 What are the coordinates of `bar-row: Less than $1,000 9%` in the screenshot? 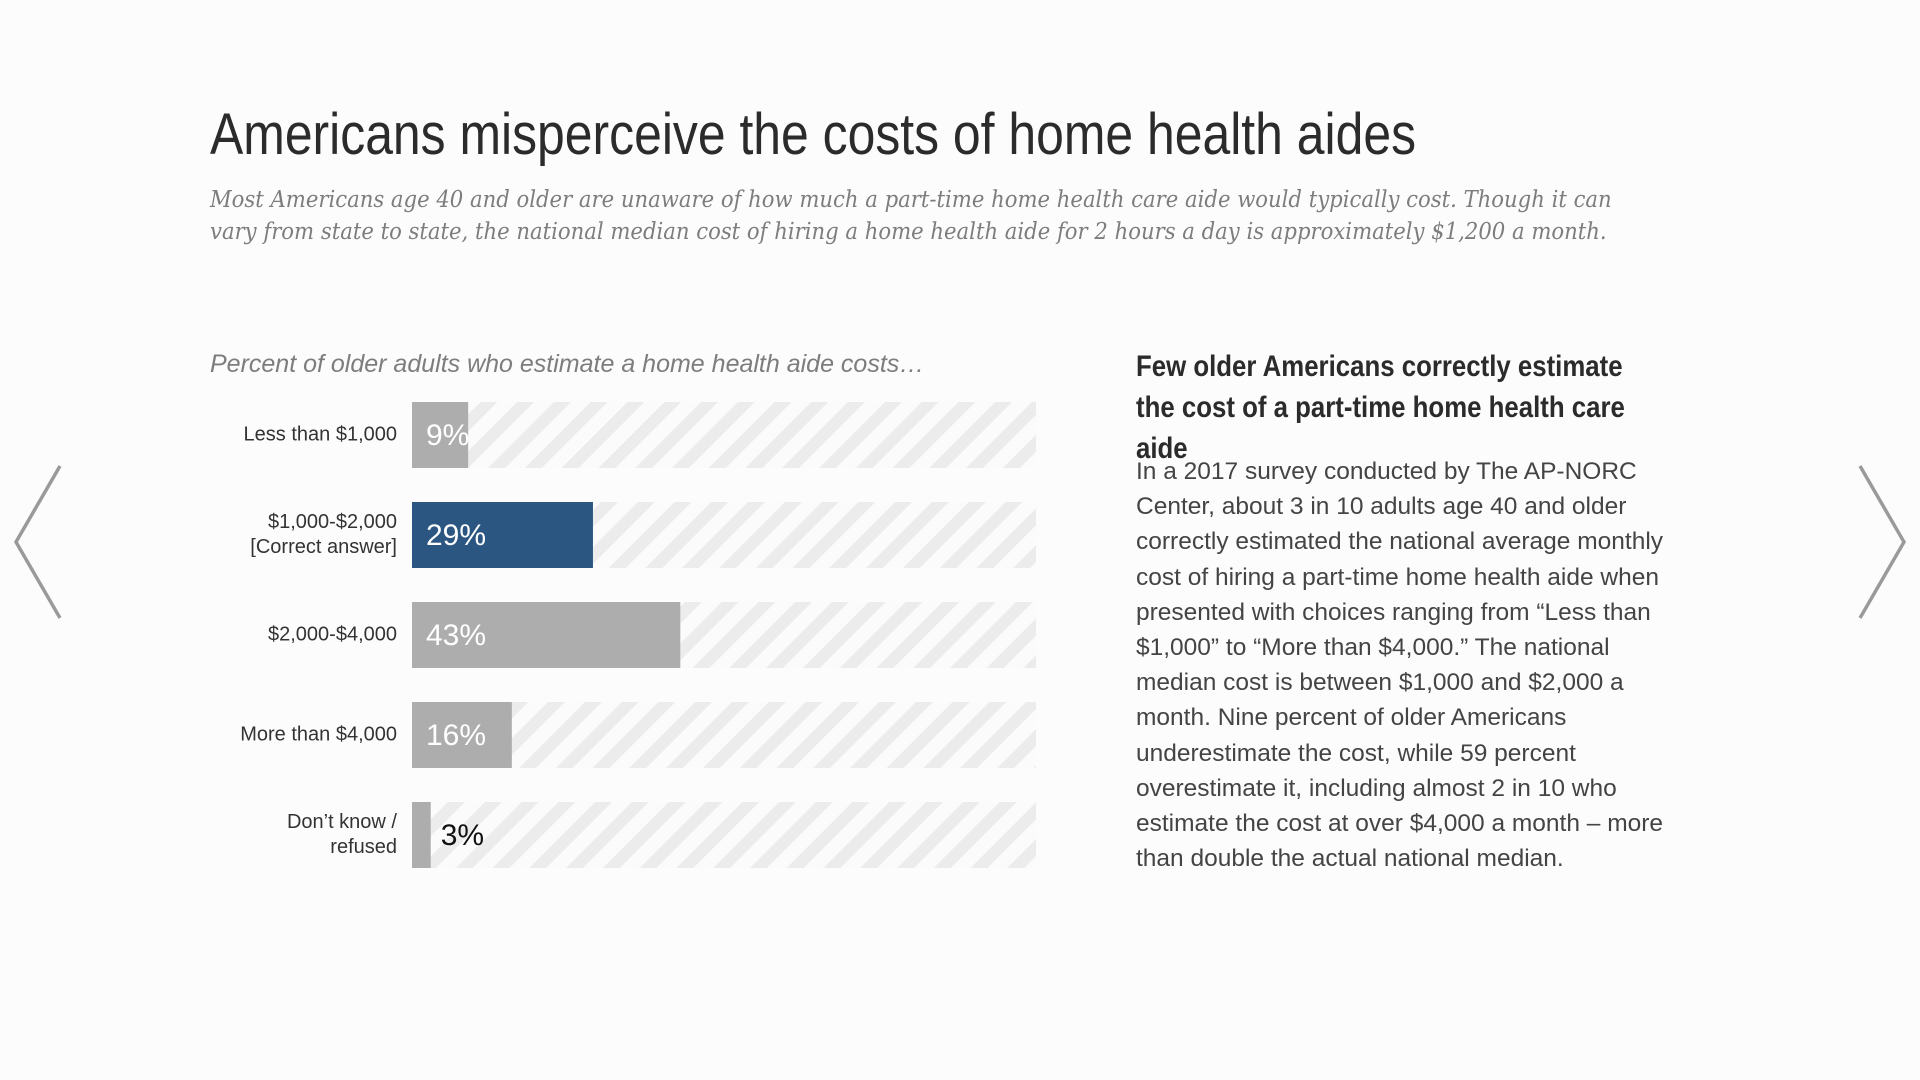 It's located at (640, 435).